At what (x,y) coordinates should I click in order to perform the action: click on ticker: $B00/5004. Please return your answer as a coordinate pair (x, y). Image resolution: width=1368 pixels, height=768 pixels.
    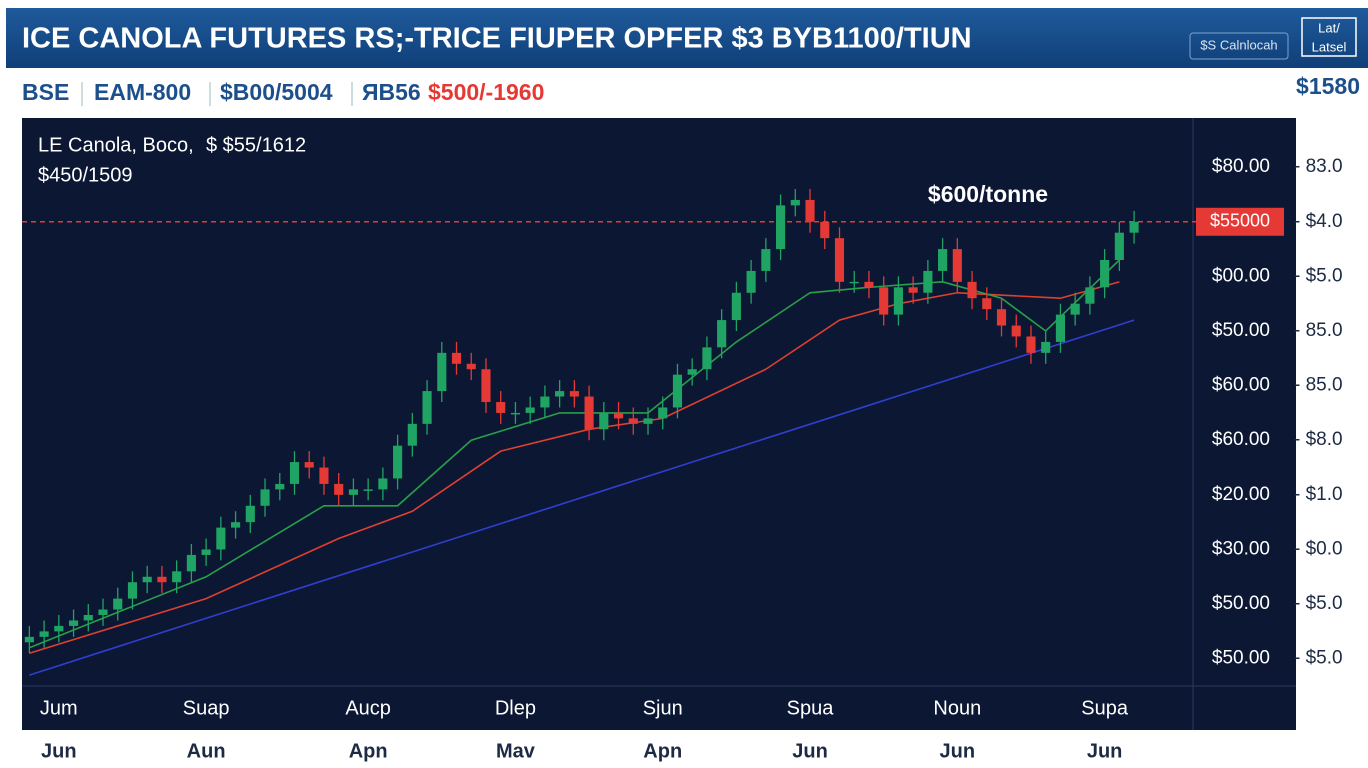
    Looking at the image, I should click on (276, 92).